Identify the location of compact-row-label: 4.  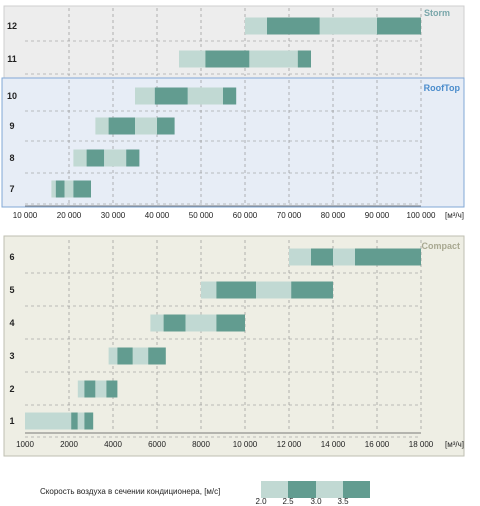
(11, 323).